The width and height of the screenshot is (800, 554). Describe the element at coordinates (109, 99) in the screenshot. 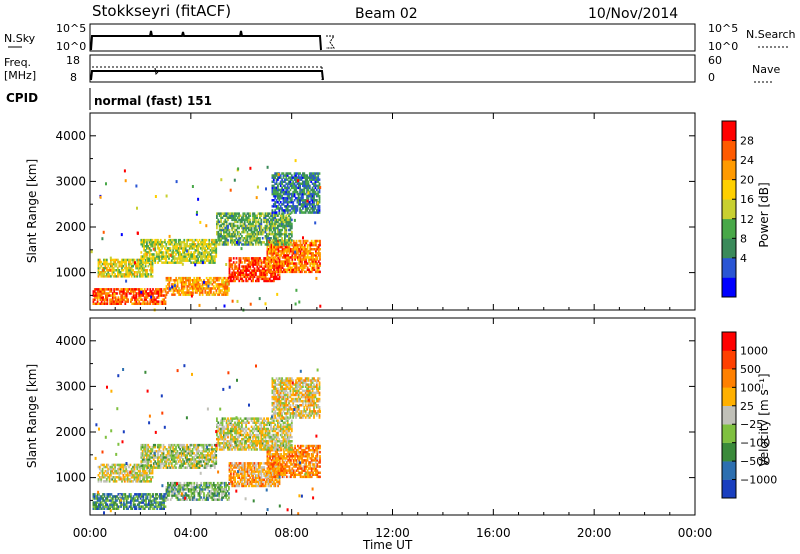

I see `cpid-strip: CPID normal (fast) 151` at that location.